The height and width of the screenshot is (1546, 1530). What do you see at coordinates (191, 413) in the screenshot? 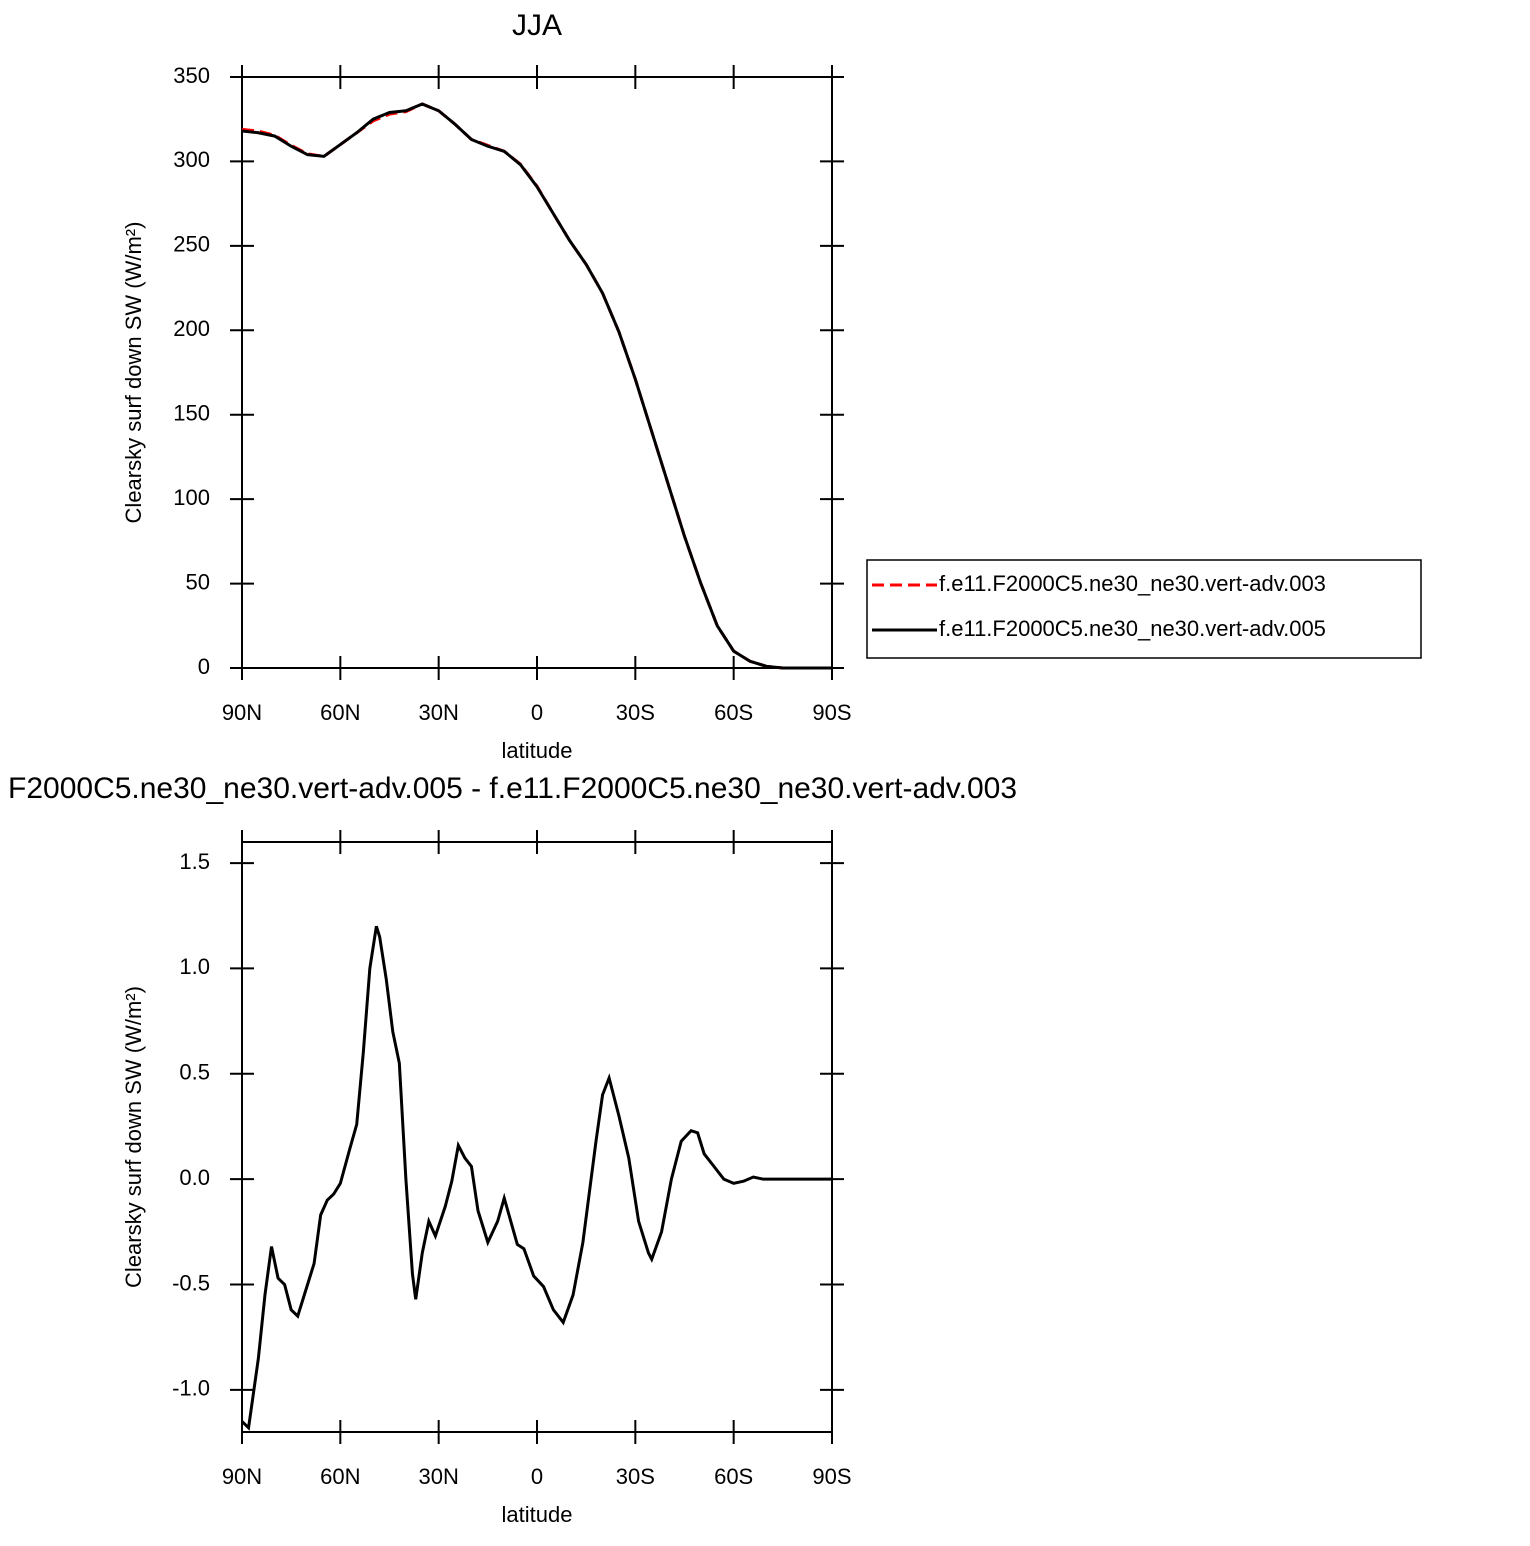
I see `y-tick-label: 150` at bounding box center [191, 413].